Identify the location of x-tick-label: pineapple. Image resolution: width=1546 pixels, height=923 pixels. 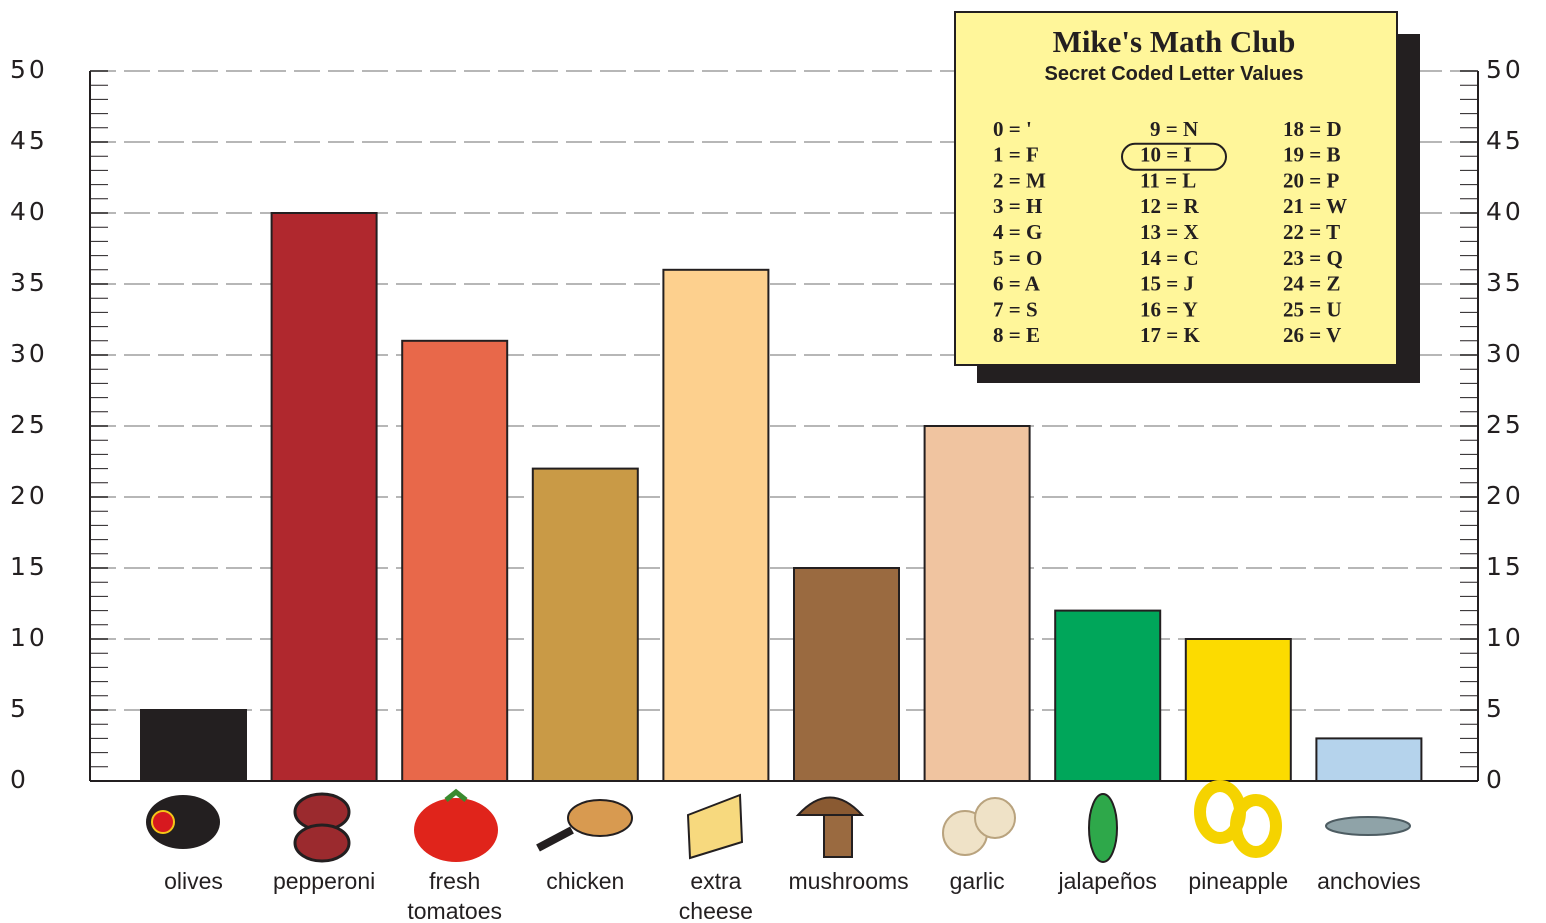
(1238, 881).